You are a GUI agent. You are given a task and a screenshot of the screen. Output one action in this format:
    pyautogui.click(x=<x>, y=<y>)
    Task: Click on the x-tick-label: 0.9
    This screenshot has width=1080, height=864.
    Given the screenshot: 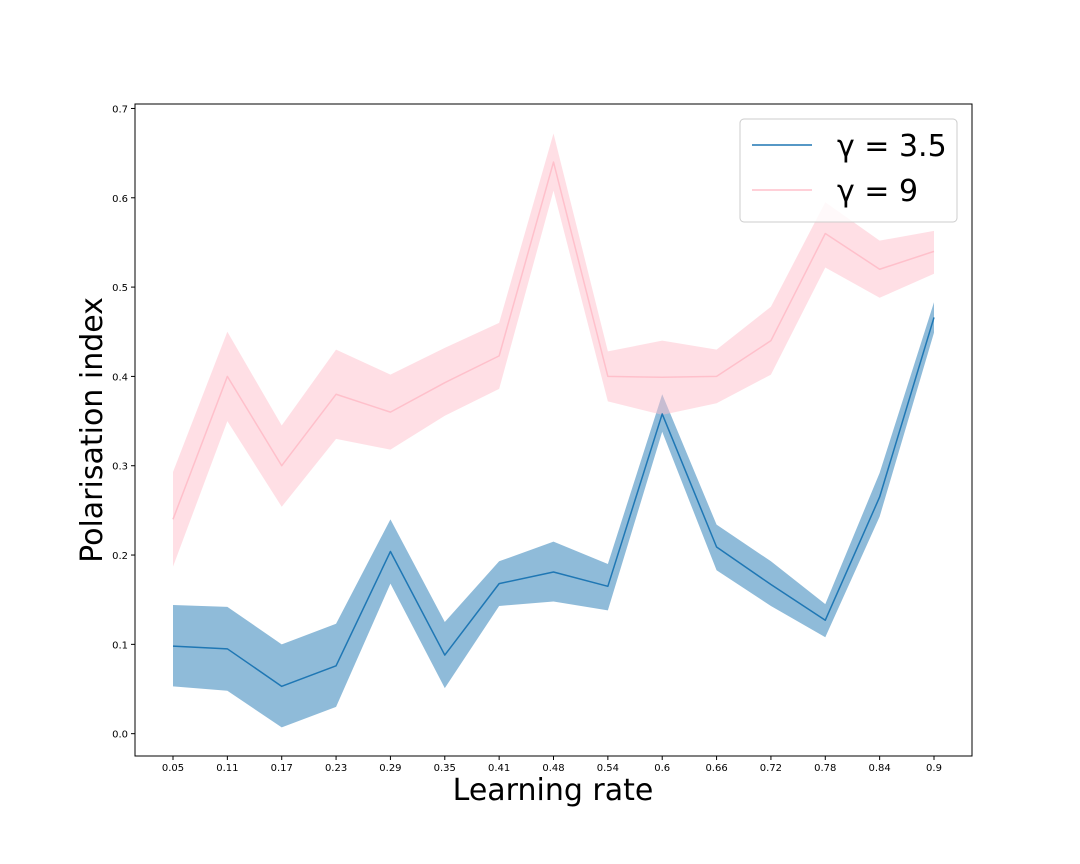 What is the action you would take?
    pyautogui.click(x=934, y=768)
    